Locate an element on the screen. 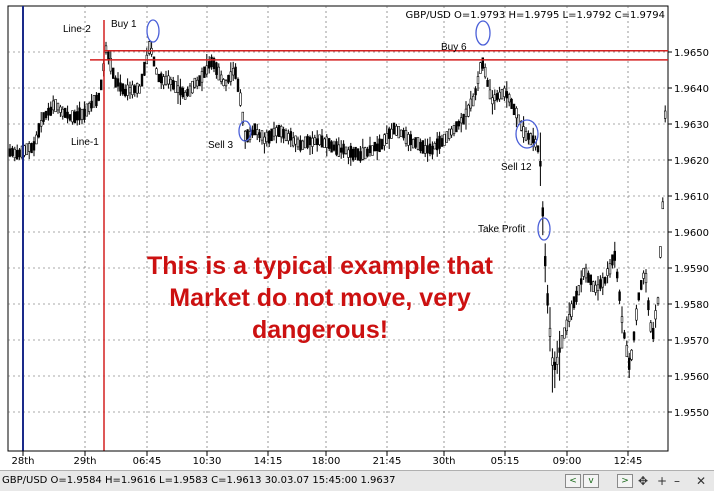 Image resolution: width=714 pixels, height=491 pixels. sell-12-circle is located at coordinates (527, 134).